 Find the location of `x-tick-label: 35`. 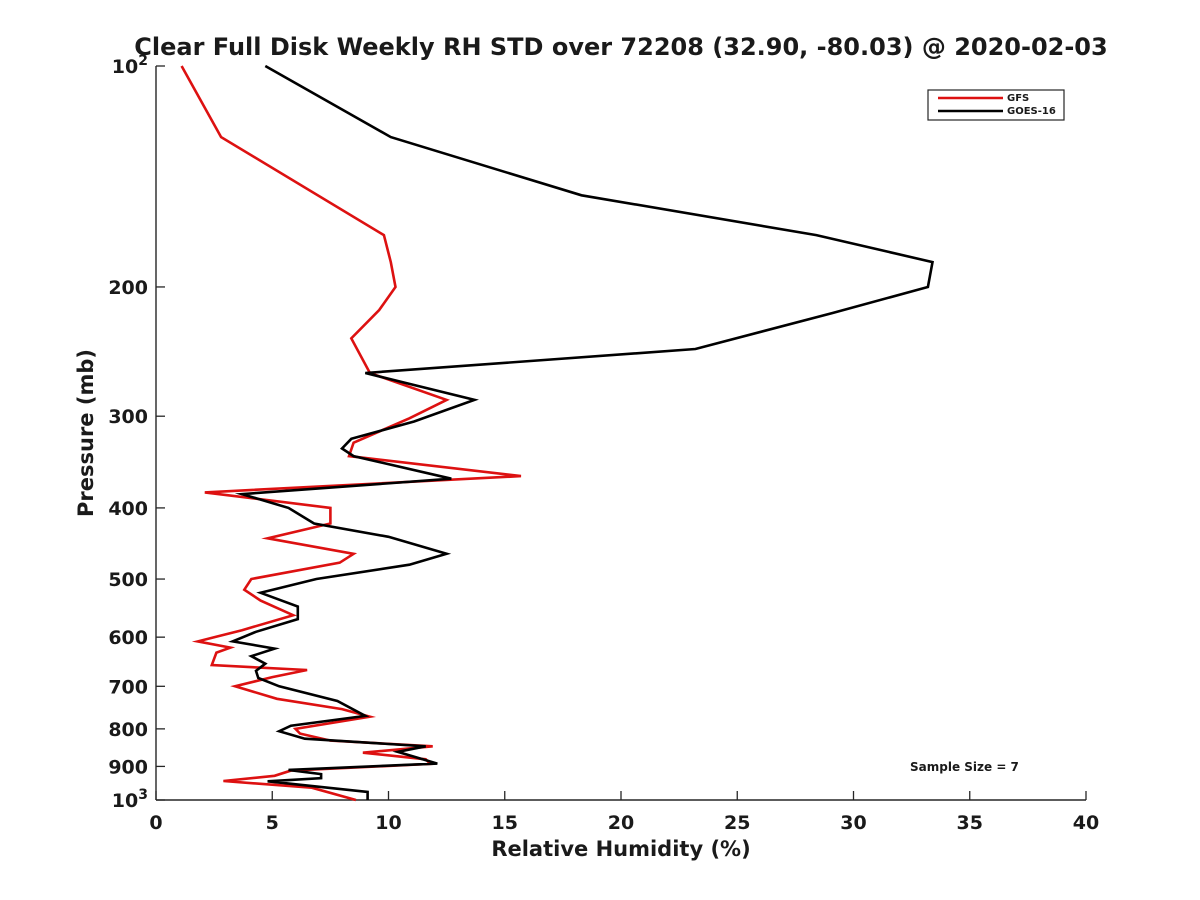

x-tick-label: 35 is located at coordinates (970, 823).